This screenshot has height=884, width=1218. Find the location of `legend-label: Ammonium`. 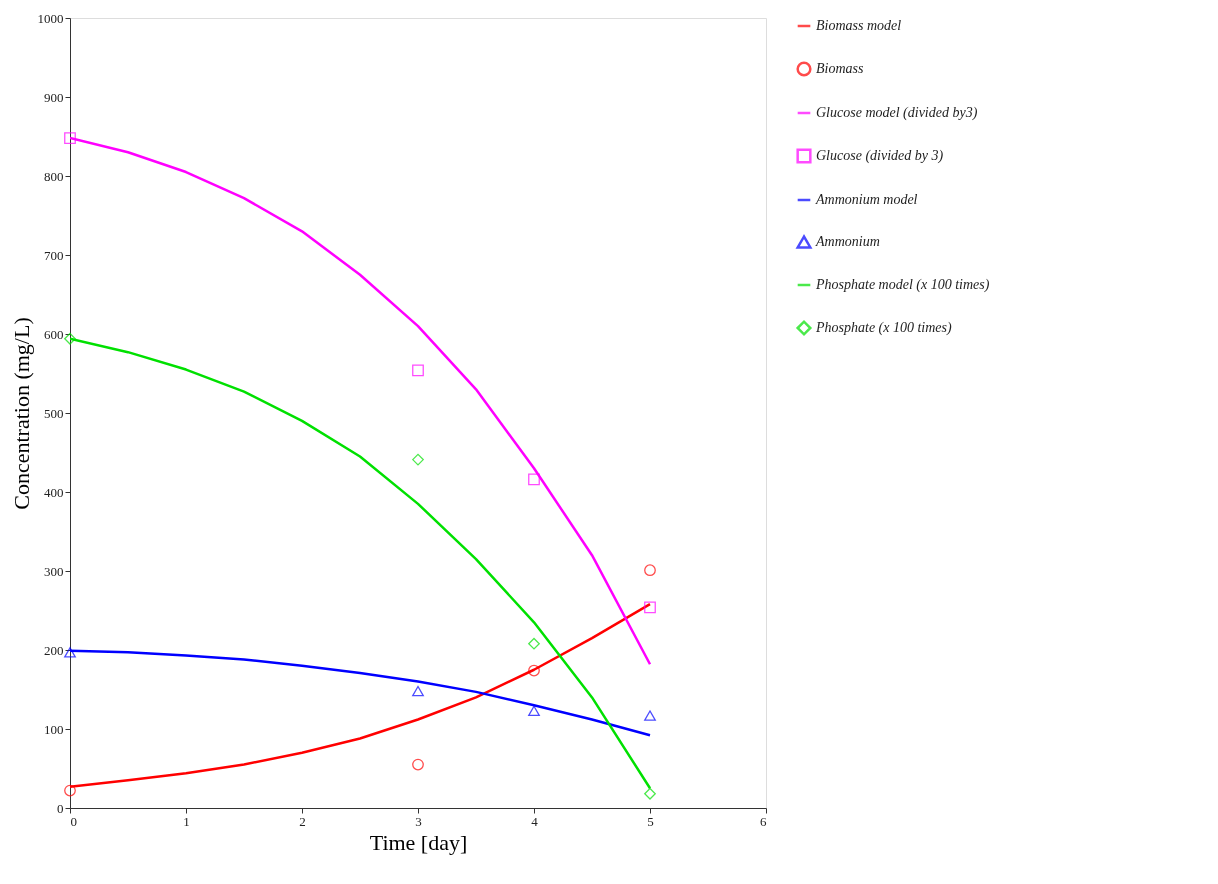

legend-label: Ammonium is located at coordinates (847, 241).